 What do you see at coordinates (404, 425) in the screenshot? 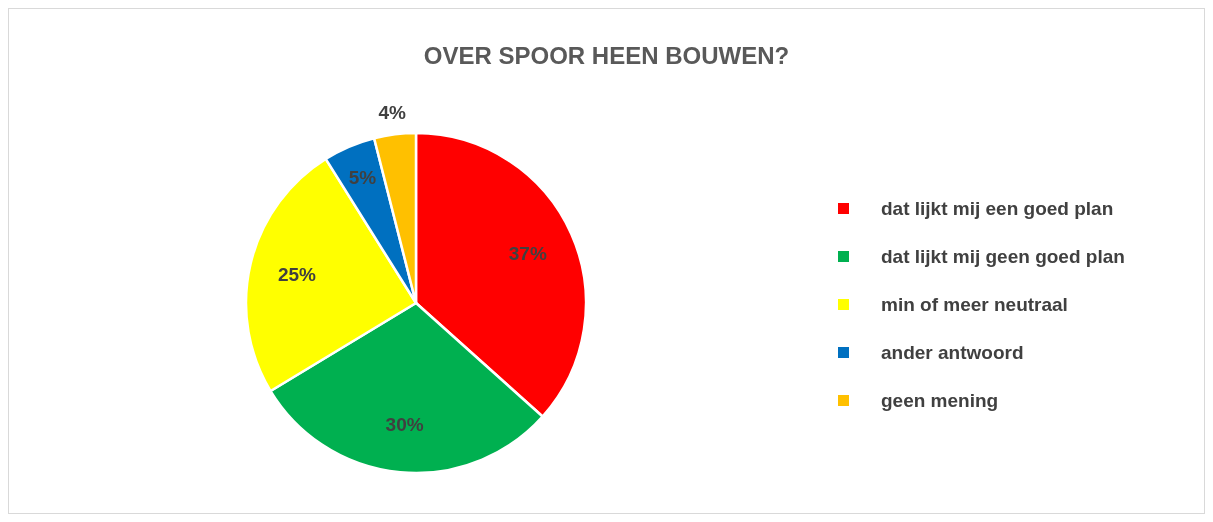
I see `data-label: 30%` at bounding box center [404, 425].